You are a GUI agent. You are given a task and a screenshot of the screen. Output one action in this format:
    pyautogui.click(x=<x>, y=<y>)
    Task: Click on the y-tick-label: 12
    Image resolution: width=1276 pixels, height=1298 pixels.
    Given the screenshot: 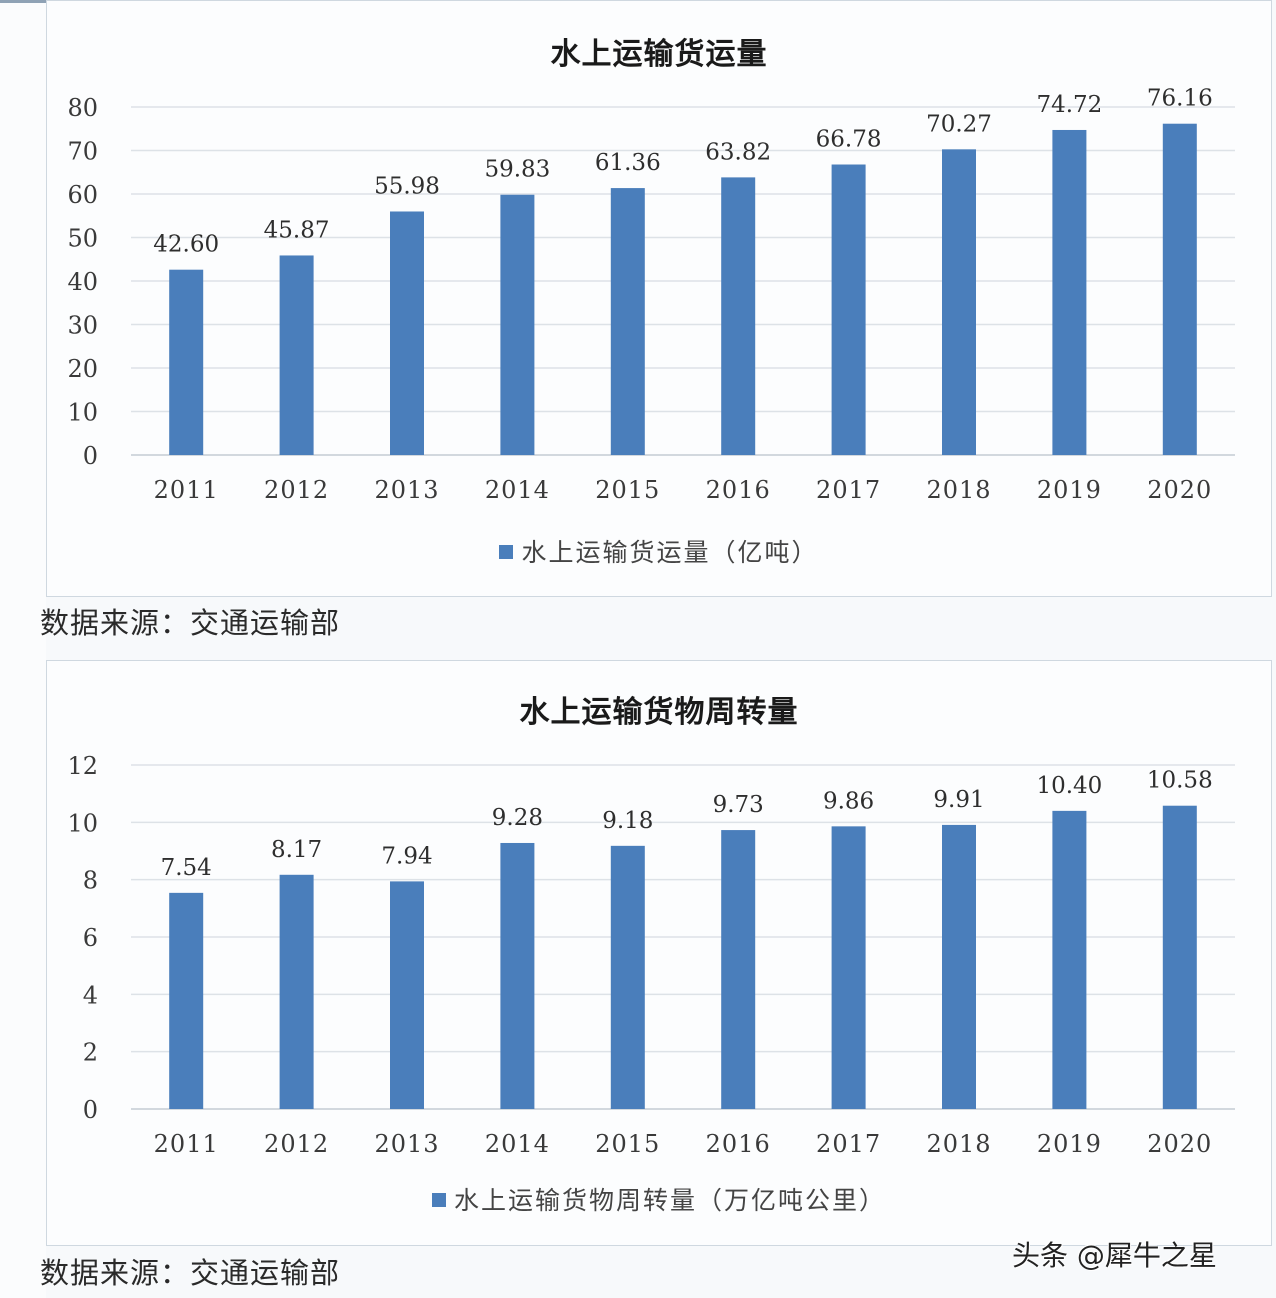 What is the action you would take?
    pyautogui.click(x=82, y=766)
    